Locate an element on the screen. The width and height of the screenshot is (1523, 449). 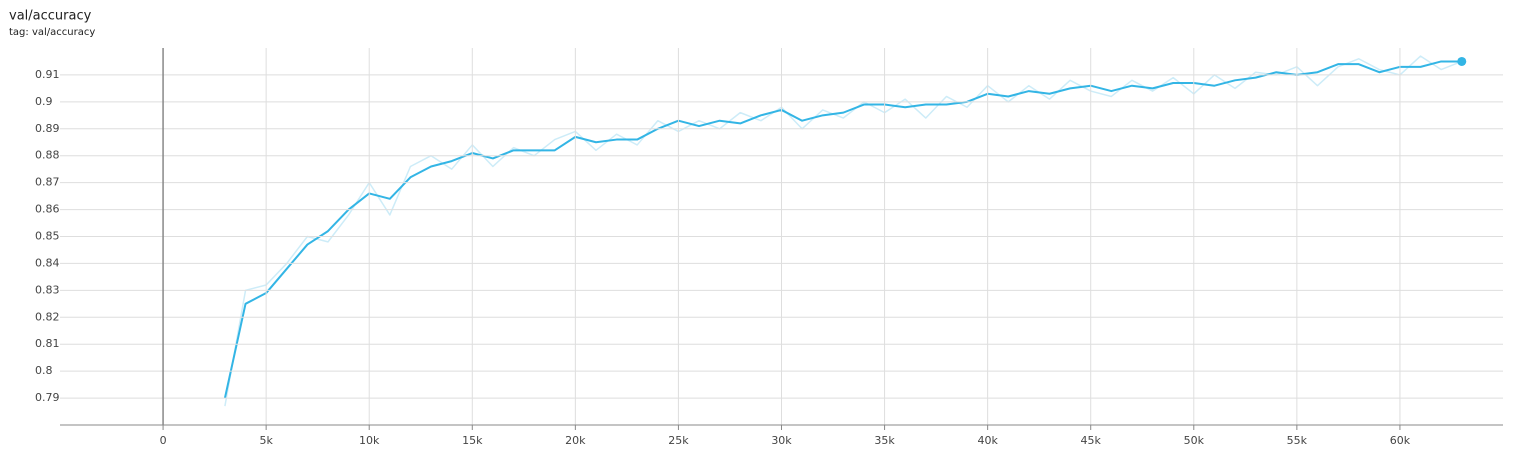
chart-subtitle: tag: val/accuracy is located at coordinates (52, 32).